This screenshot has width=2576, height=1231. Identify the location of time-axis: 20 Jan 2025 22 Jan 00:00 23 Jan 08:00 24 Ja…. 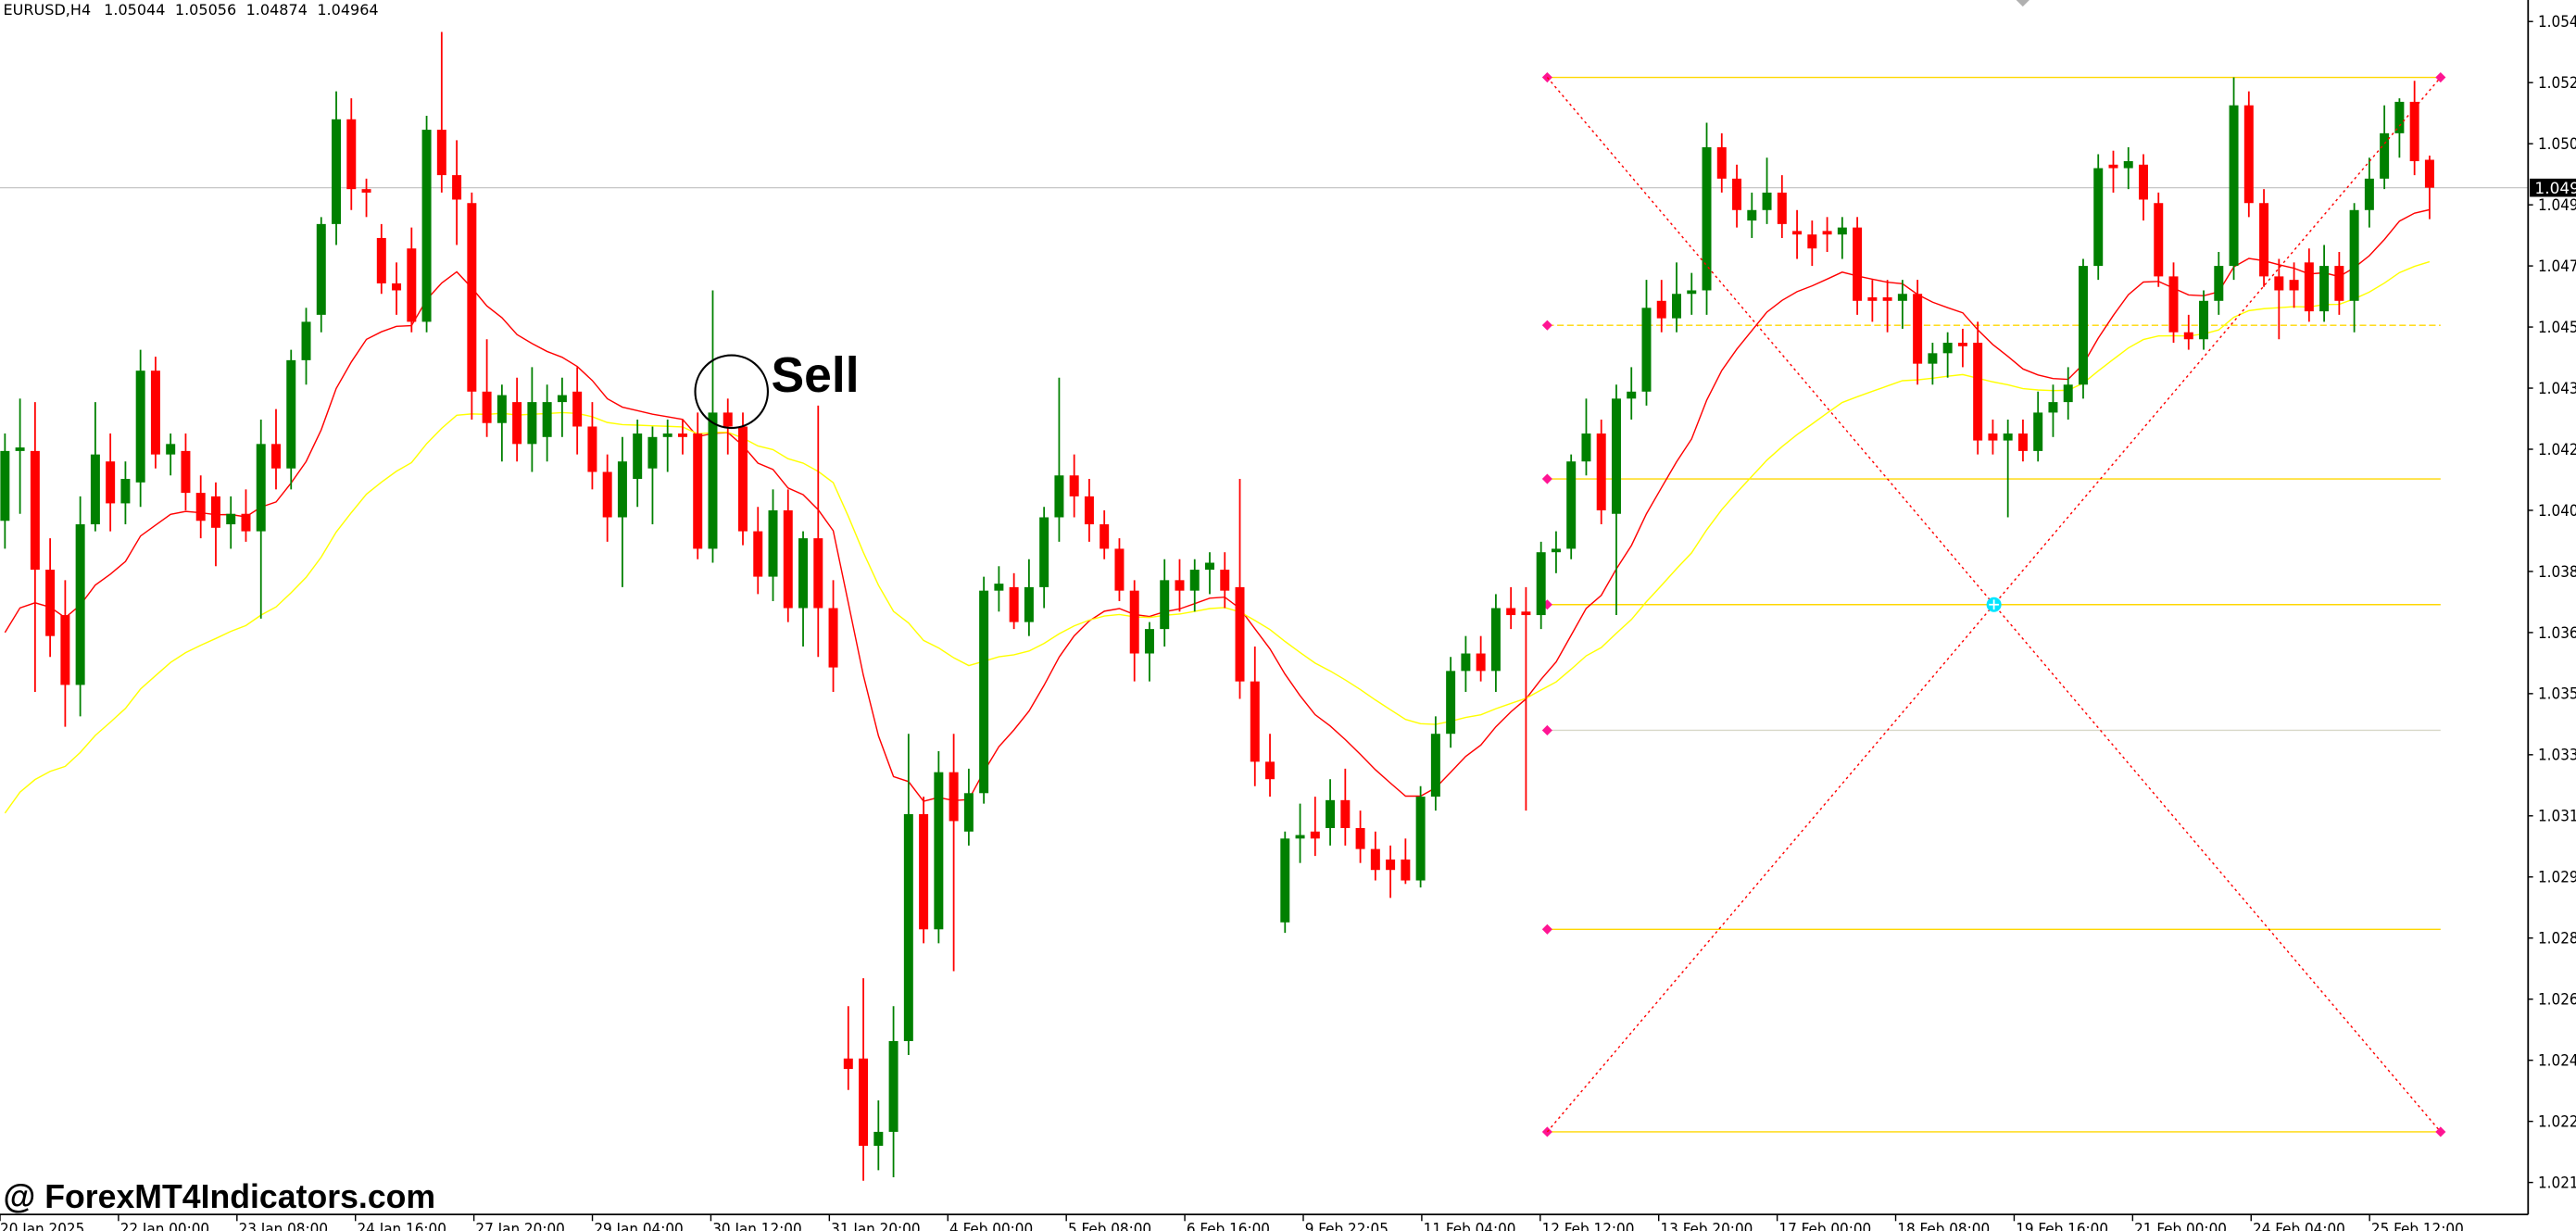
(1232, 1222).